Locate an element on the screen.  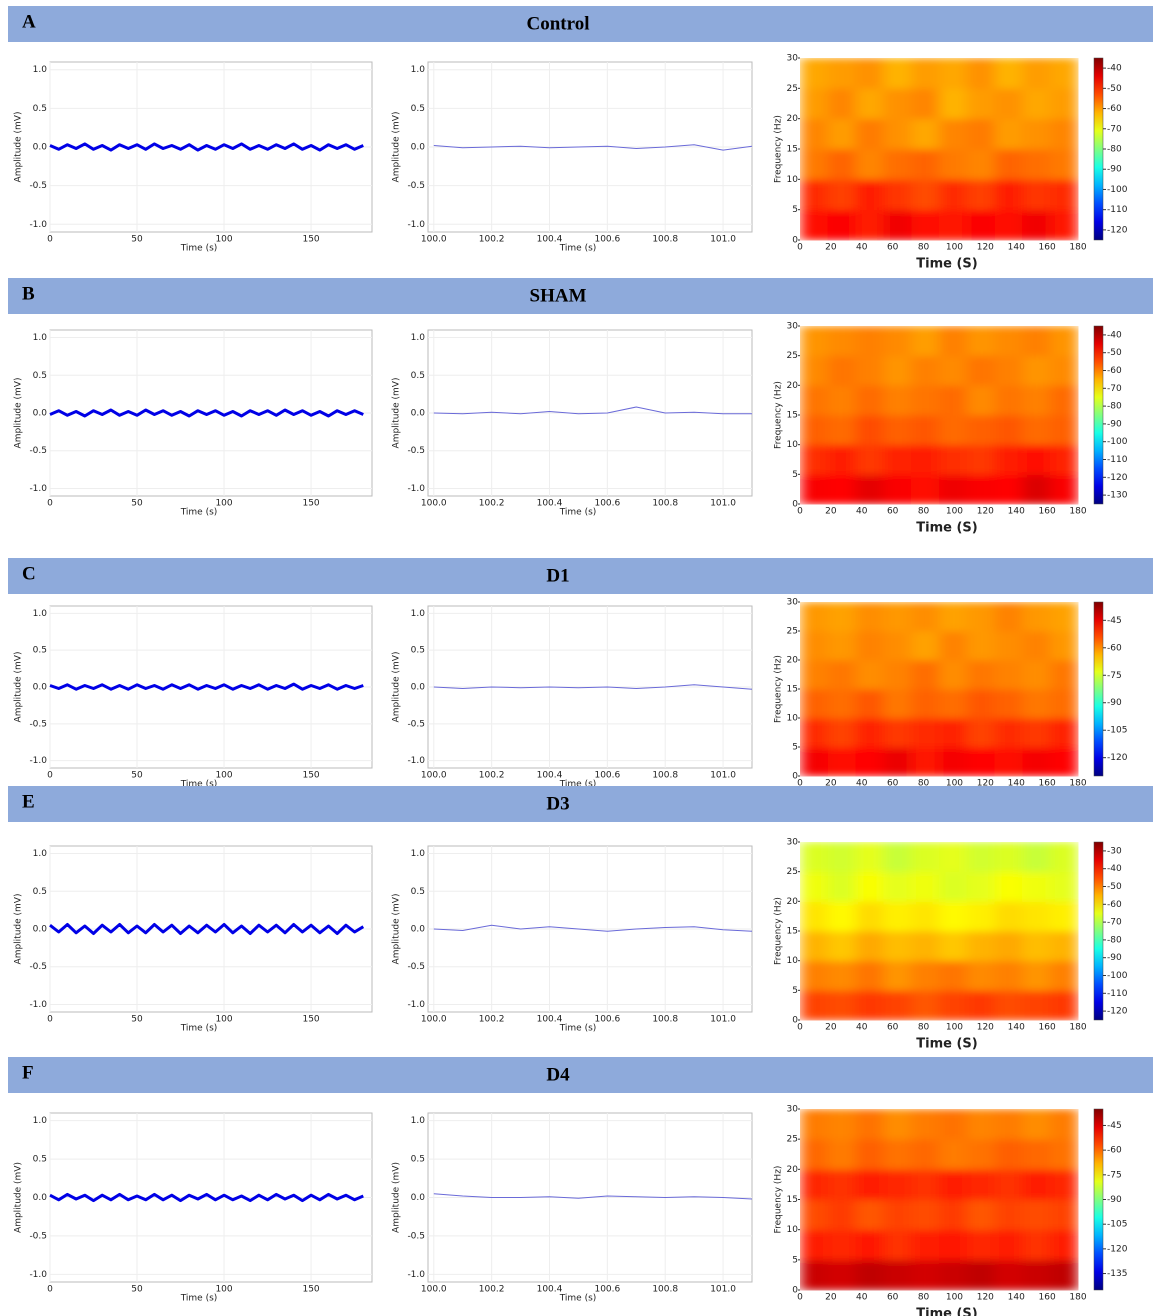
x-tick-label: 150 is located at coordinates (310, 1290).